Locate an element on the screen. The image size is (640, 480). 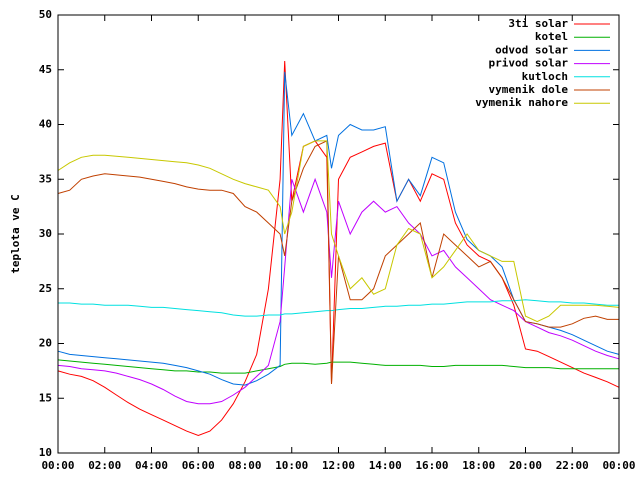
x-tick-label: 16:00 is located at coordinates (431, 465).